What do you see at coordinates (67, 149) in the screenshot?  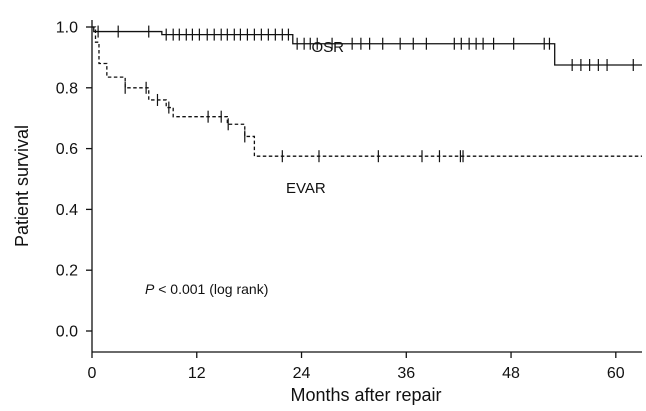 I see `y-tick-label: 0.6` at bounding box center [67, 149].